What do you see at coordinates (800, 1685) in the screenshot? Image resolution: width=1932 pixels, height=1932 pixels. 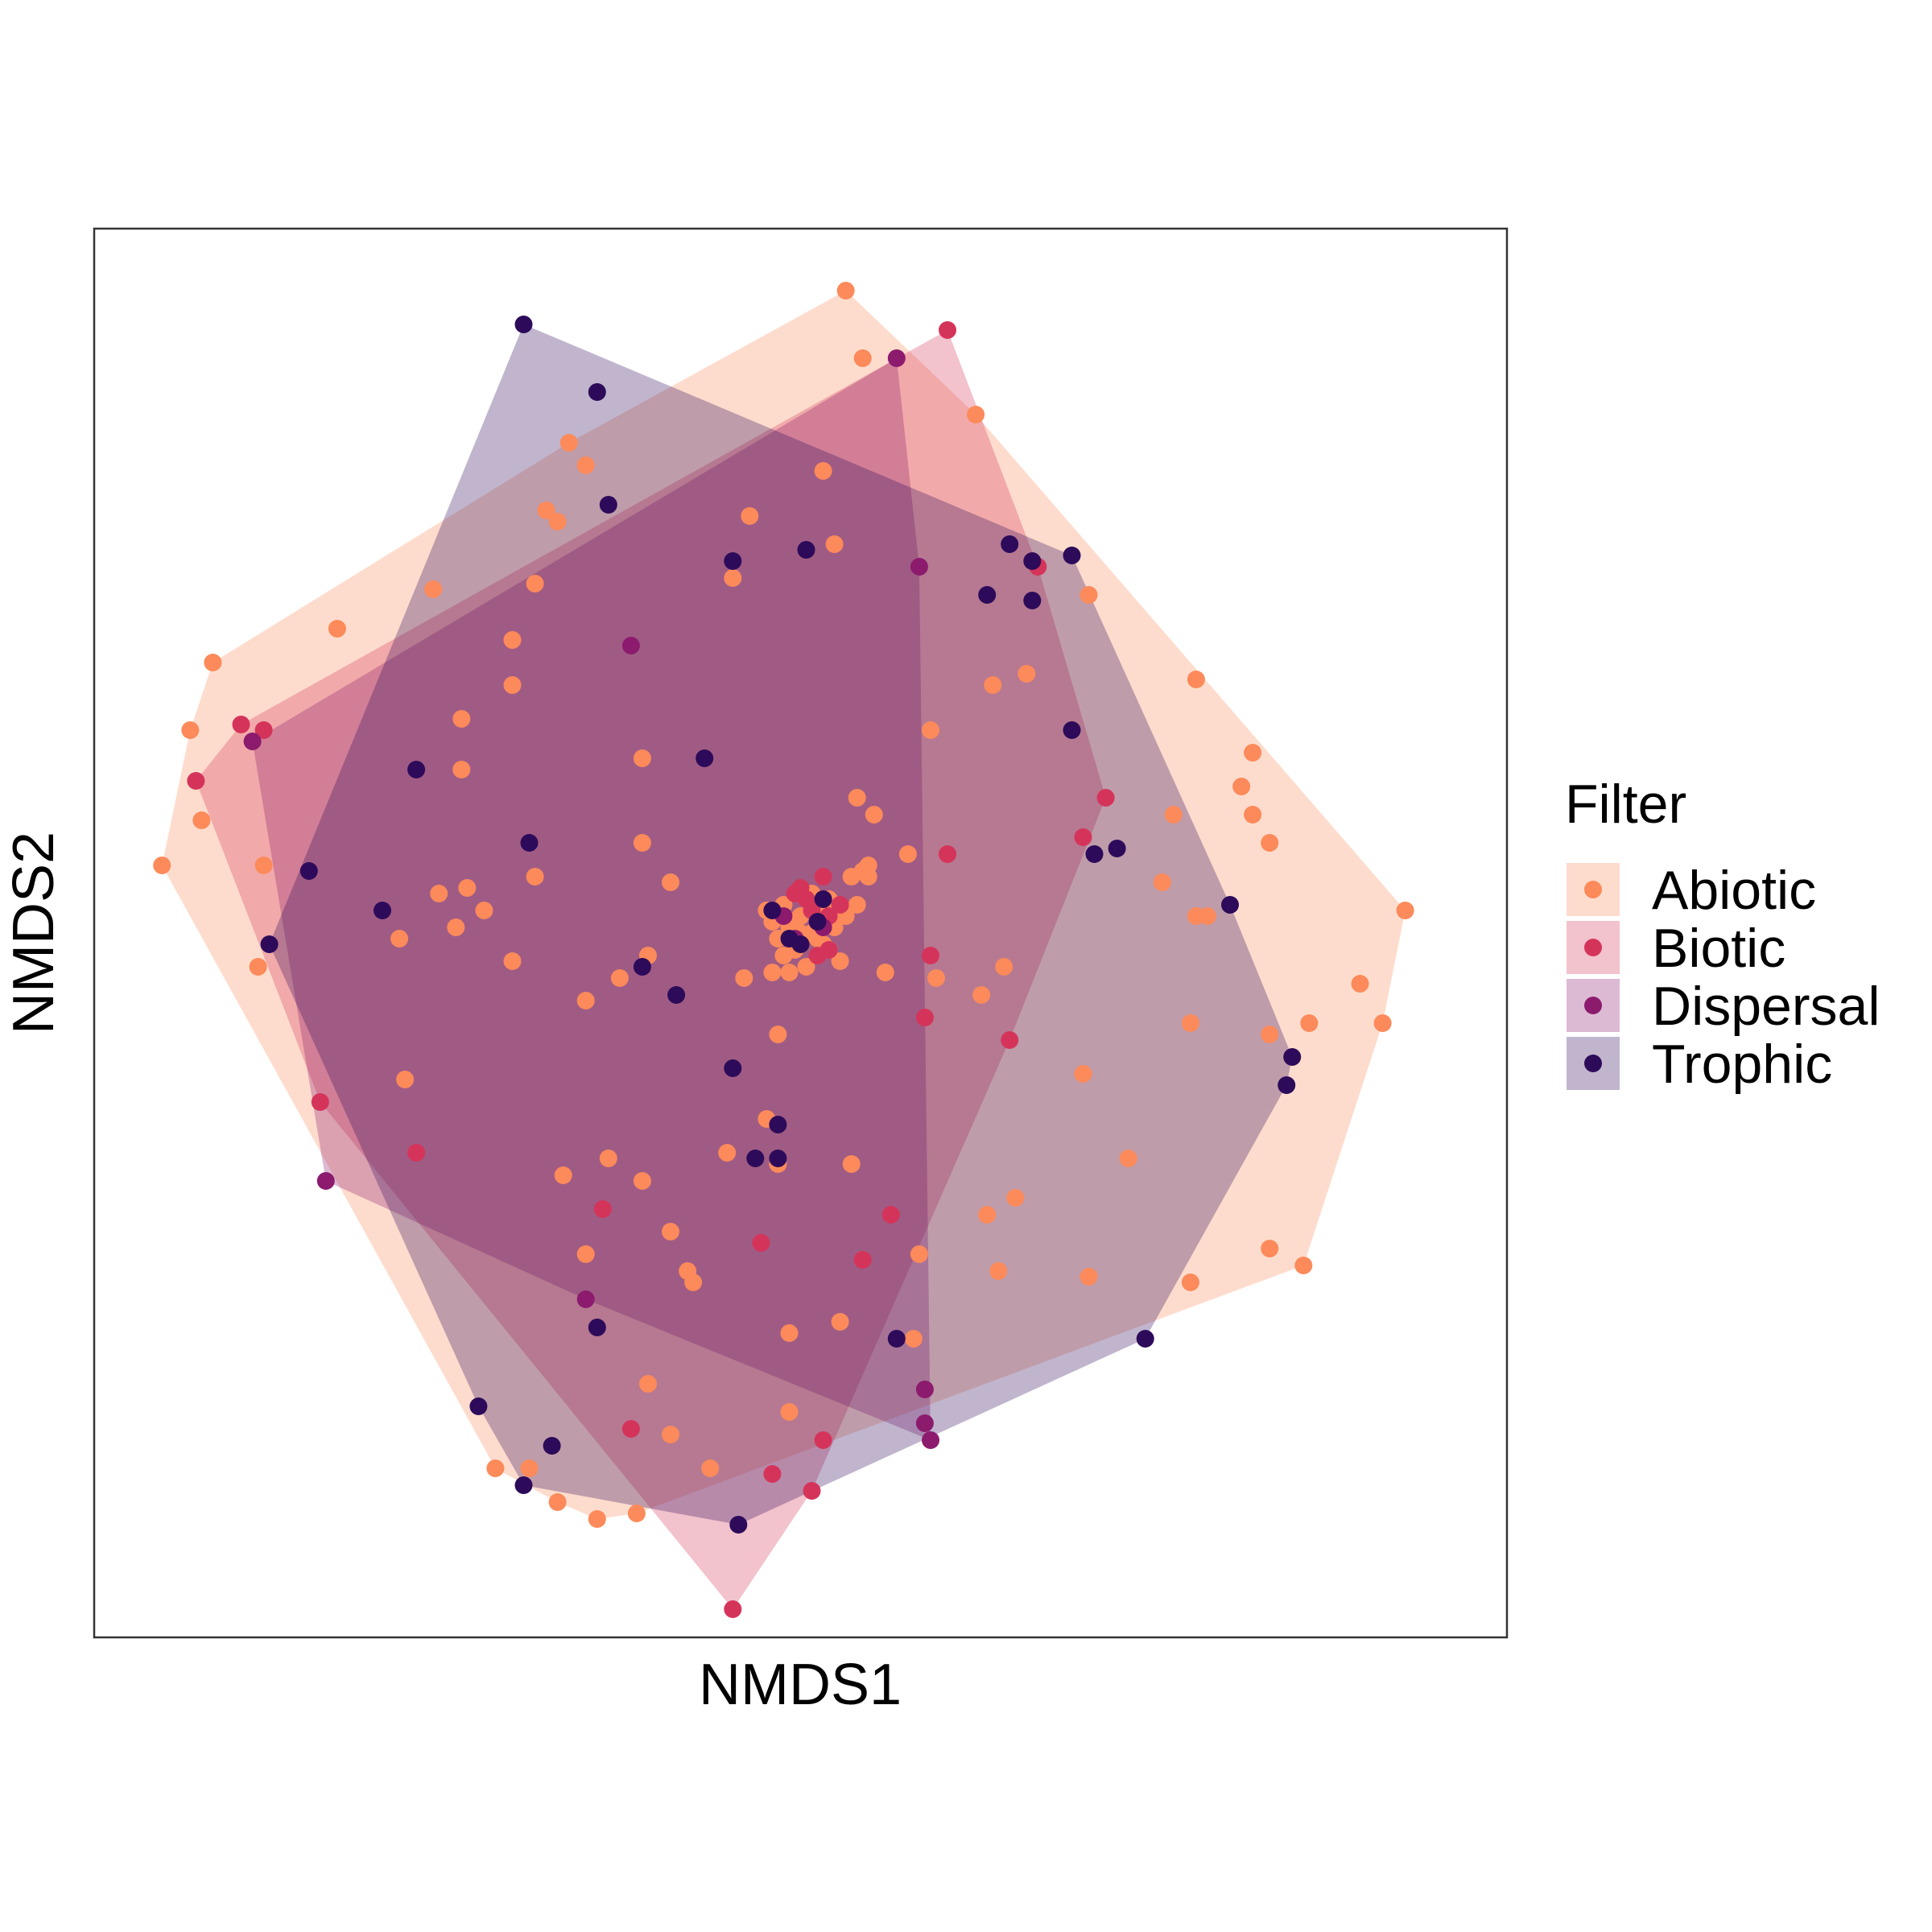 I see `x-axis-title: NMDS1` at bounding box center [800, 1685].